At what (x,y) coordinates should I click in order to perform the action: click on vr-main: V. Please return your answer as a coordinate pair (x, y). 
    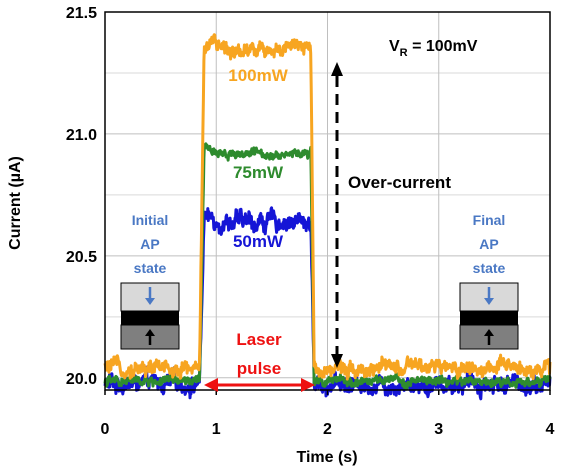
    Looking at the image, I should click on (394, 46).